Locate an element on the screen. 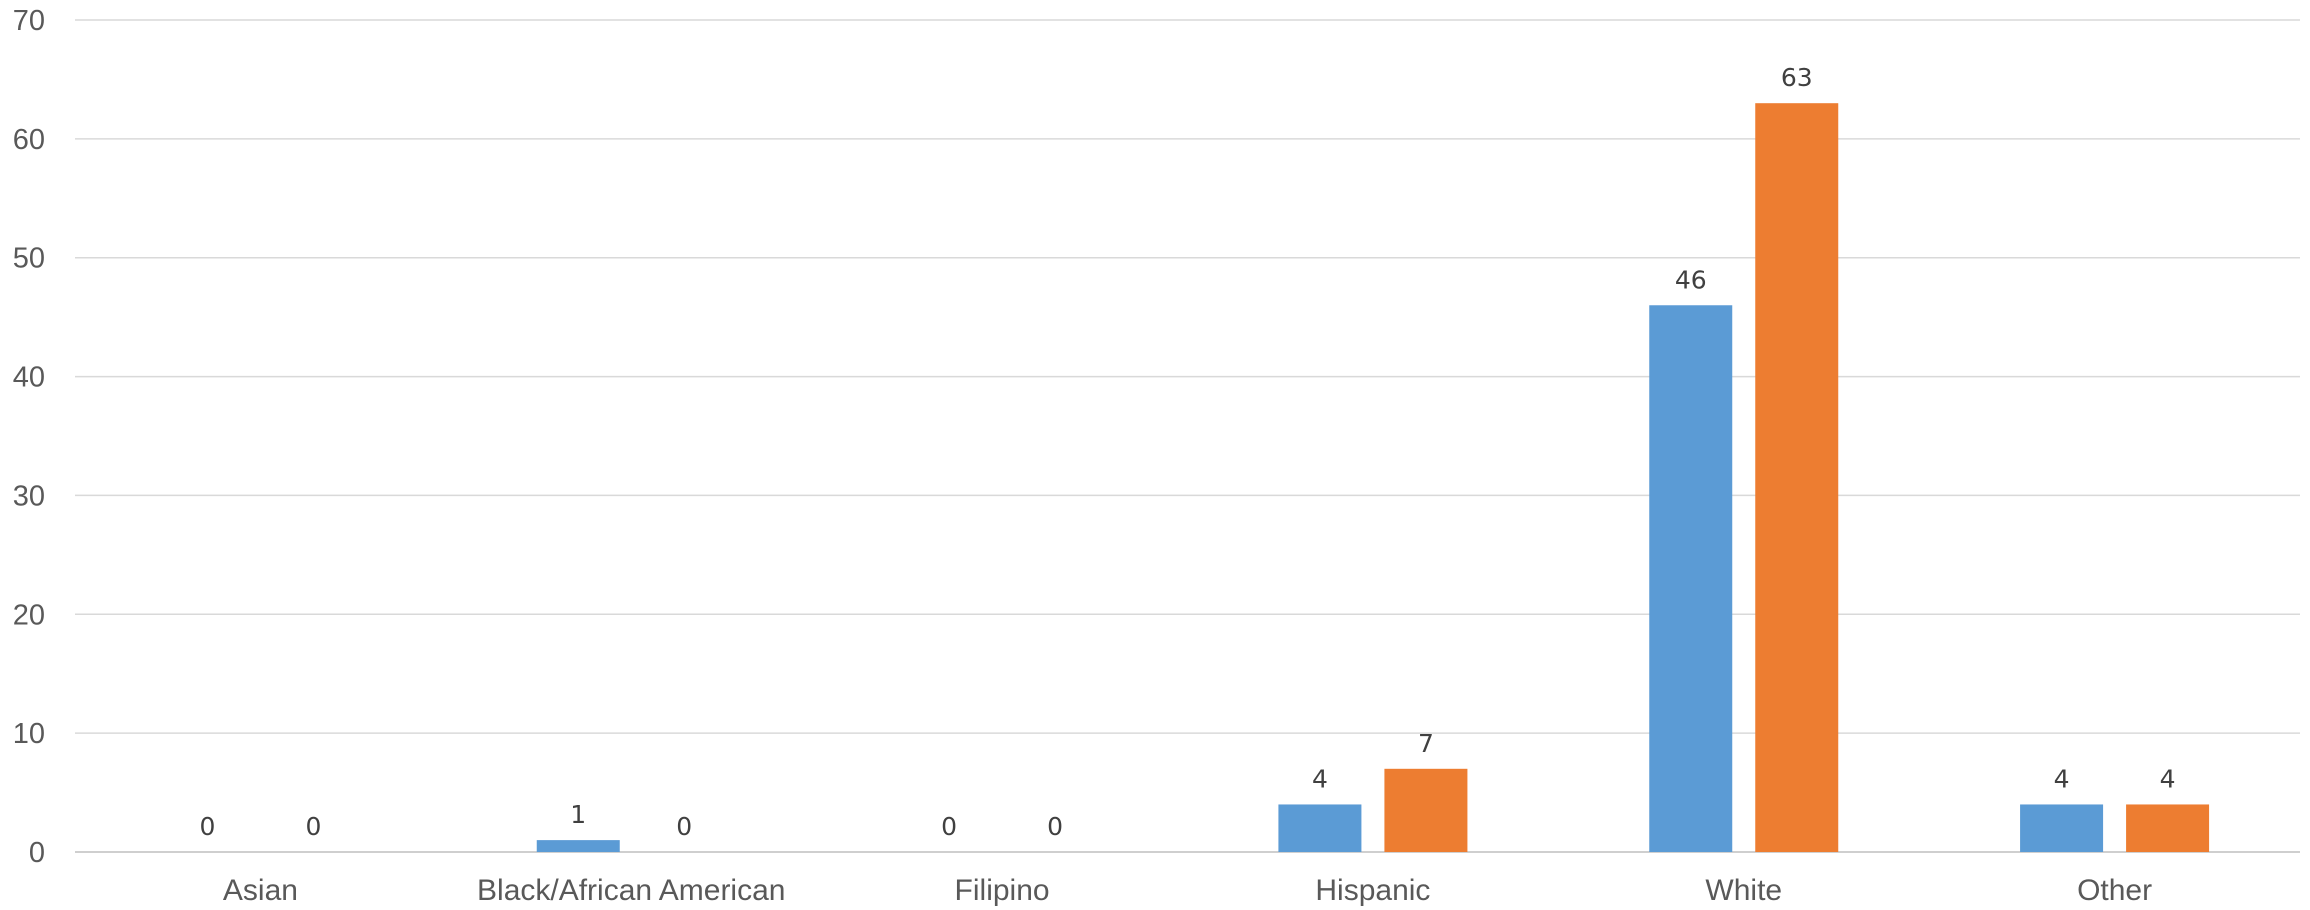 Image resolution: width=2310 pixels, height=910 pixels. x-category-label: Filipino is located at coordinates (1002, 890).